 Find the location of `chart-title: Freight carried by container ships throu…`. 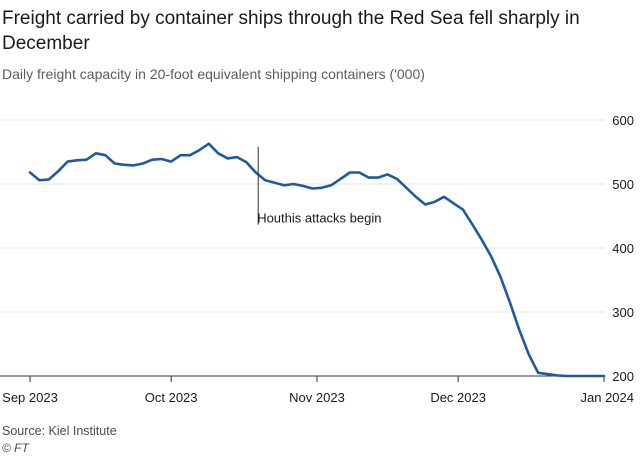

chart-title: Freight carried by container ships throu… is located at coordinates (291, 31).